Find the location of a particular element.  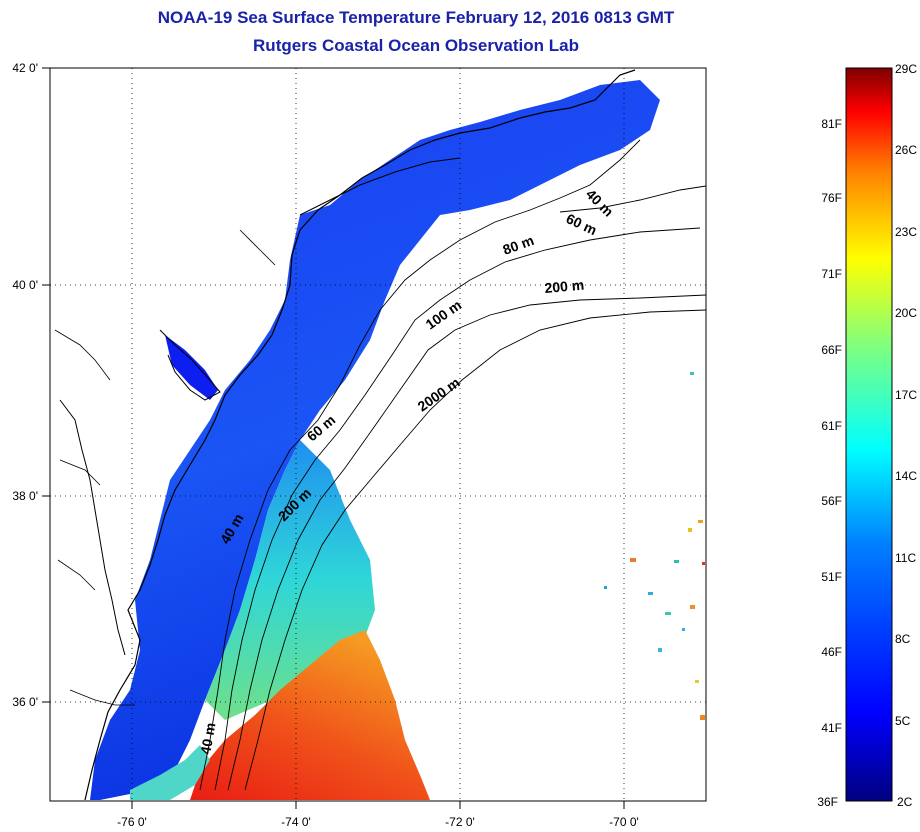

lat-tick-label: 42 0' is located at coordinates (25, 68).